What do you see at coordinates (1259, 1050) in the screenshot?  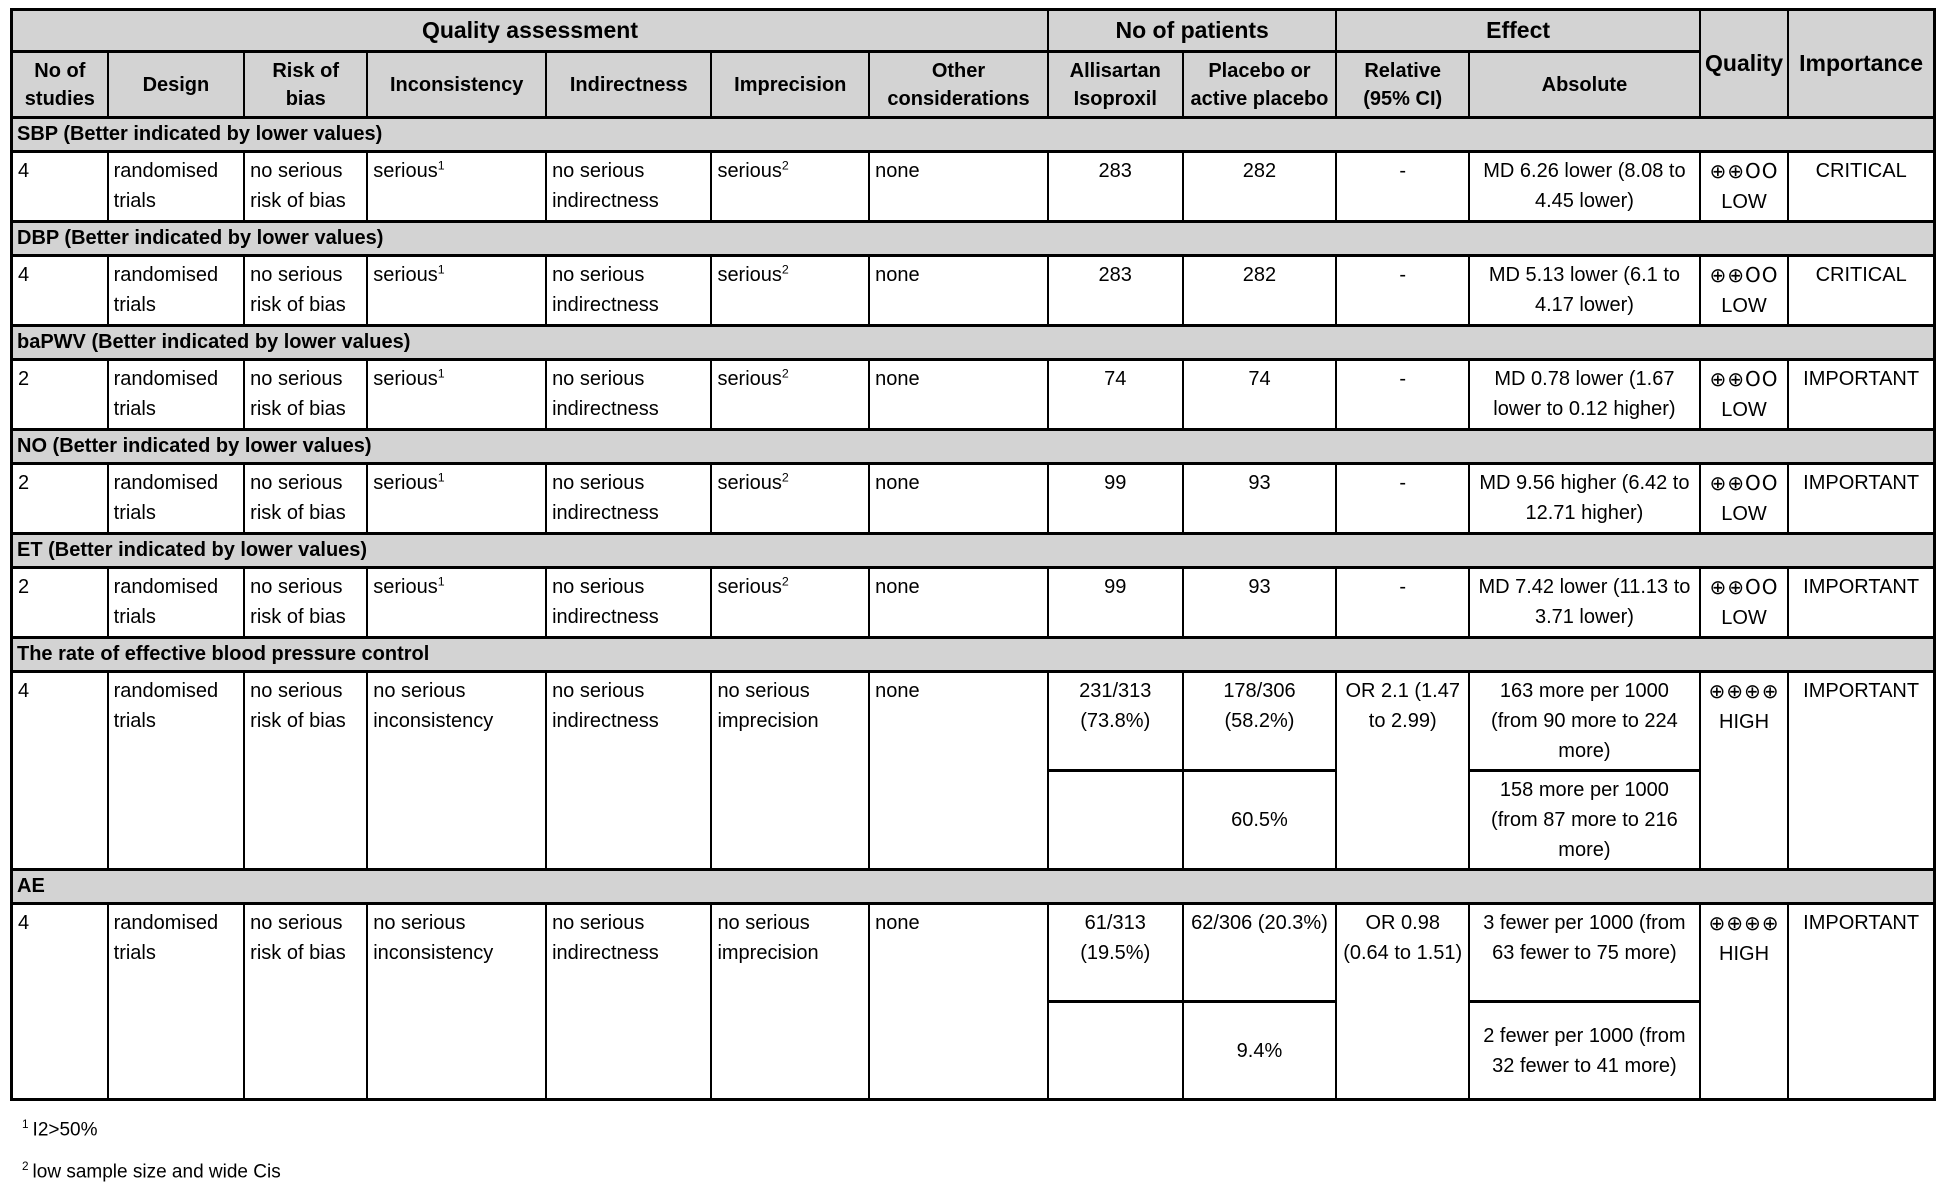 I see `cell-control-patients-sub: 9.4%` at bounding box center [1259, 1050].